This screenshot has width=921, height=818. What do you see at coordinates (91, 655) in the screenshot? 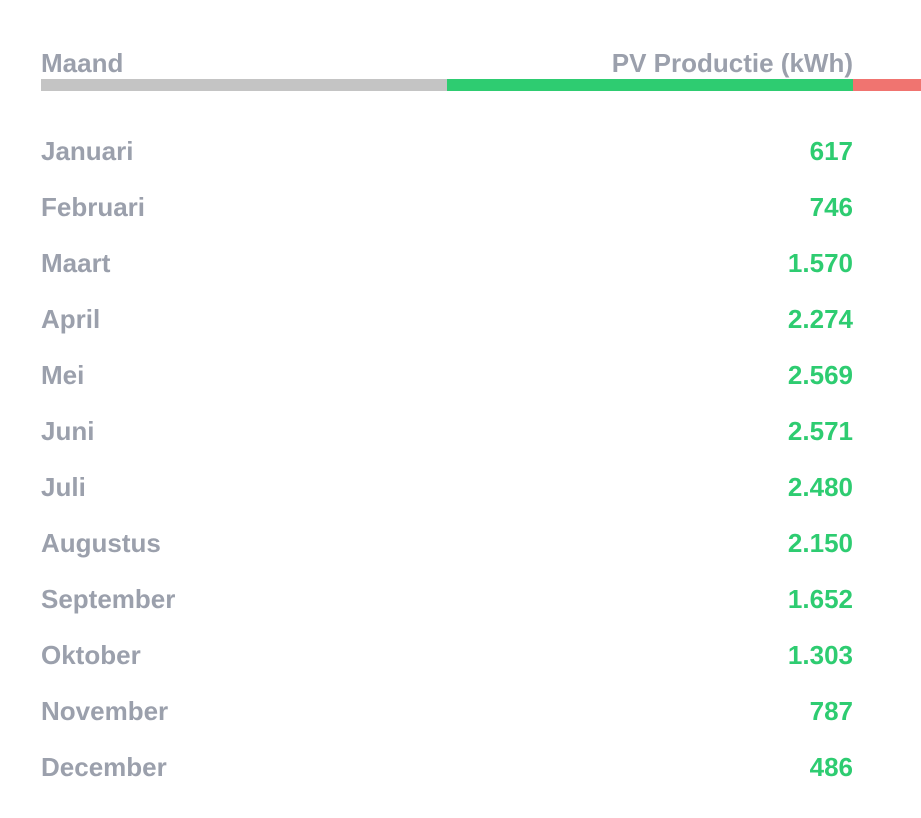
I see `month-cell: Oktober` at bounding box center [91, 655].